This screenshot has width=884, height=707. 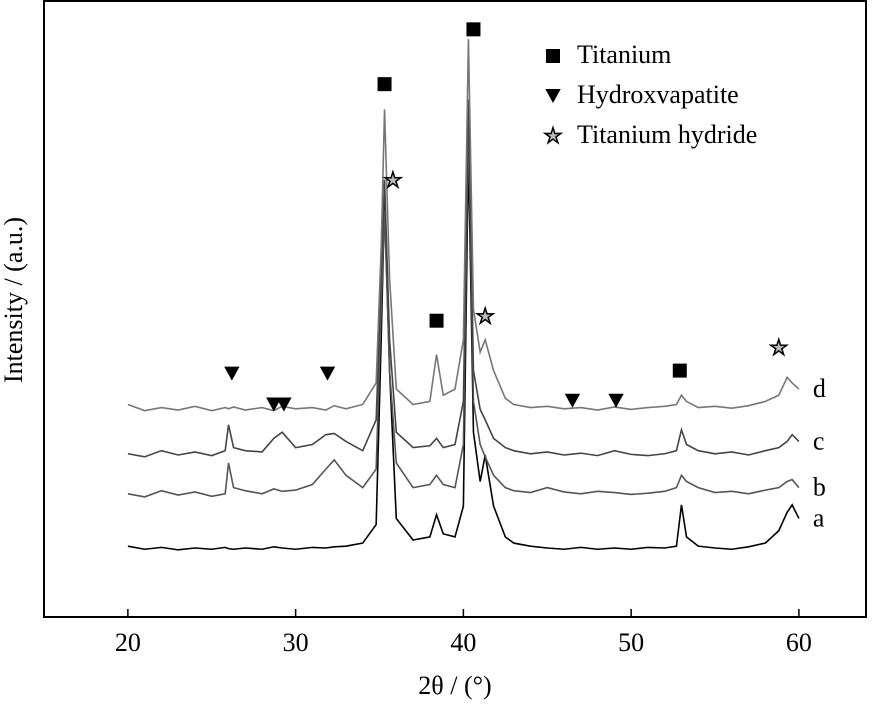 What do you see at coordinates (799, 642) in the screenshot?
I see `x-tick-label: 60` at bounding box center [799, 642].